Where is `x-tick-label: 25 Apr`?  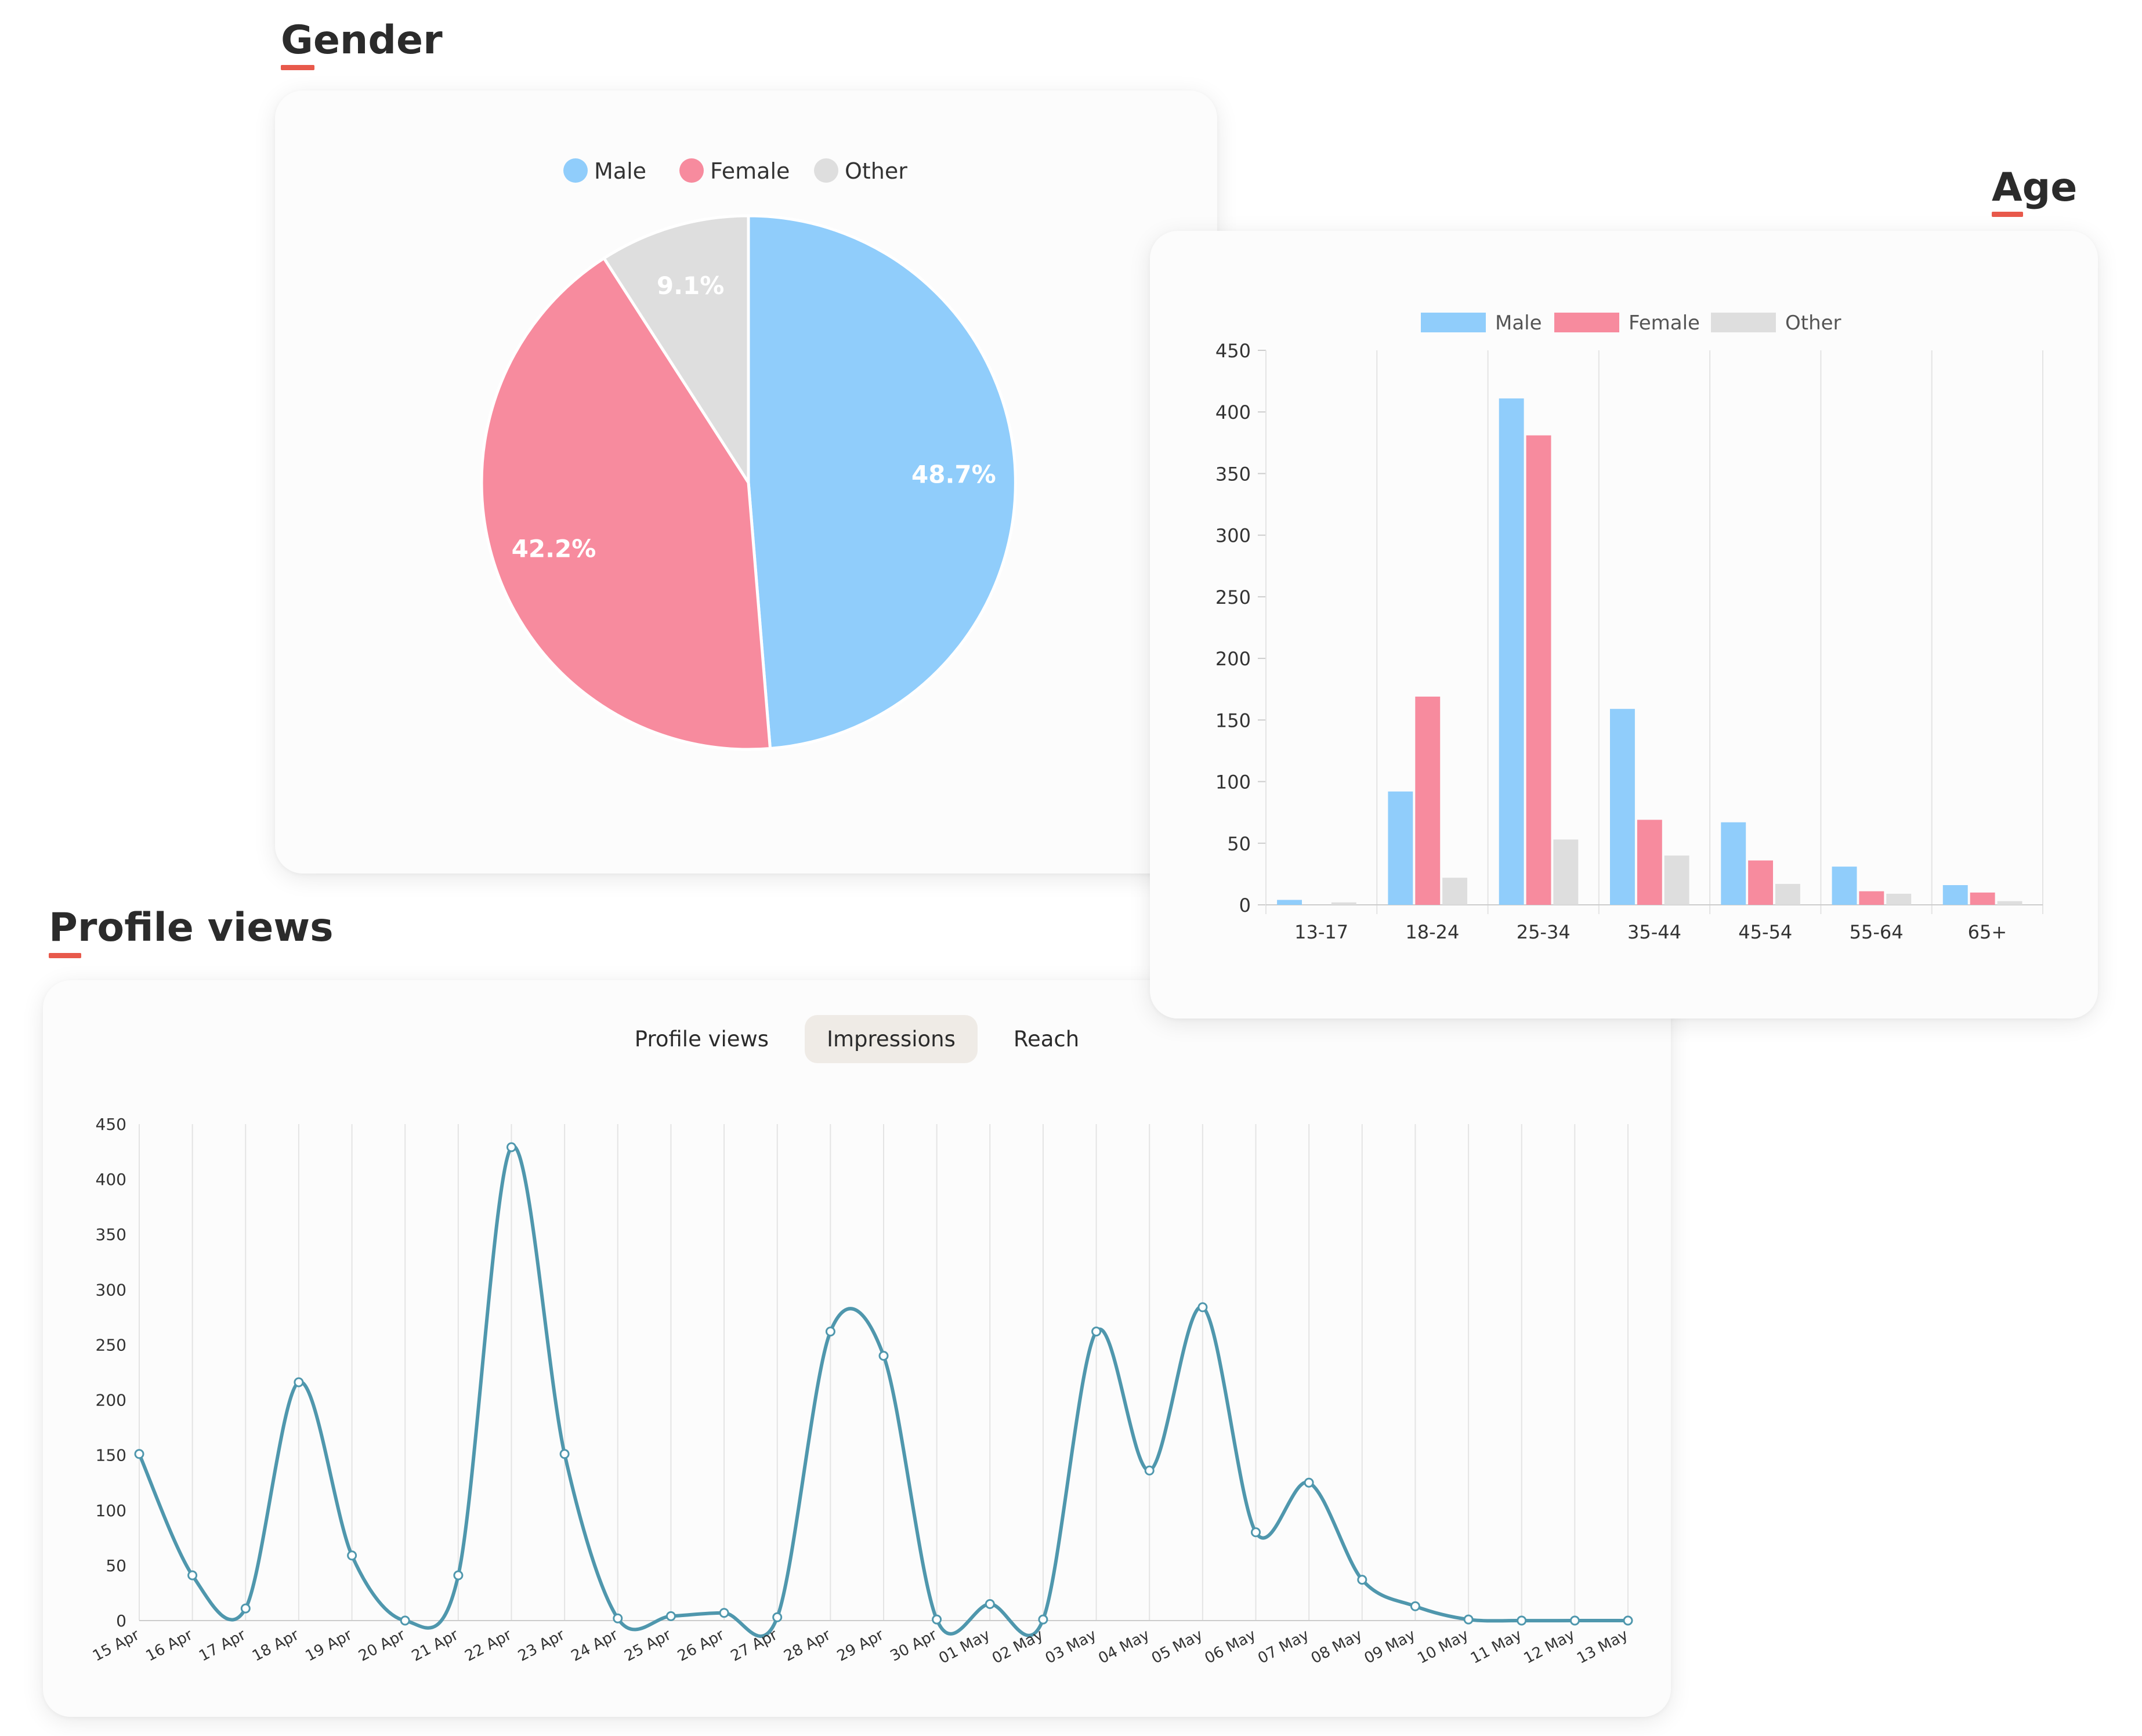
x-tick-label: 25 Apr is located at coordinates (647, 1645).